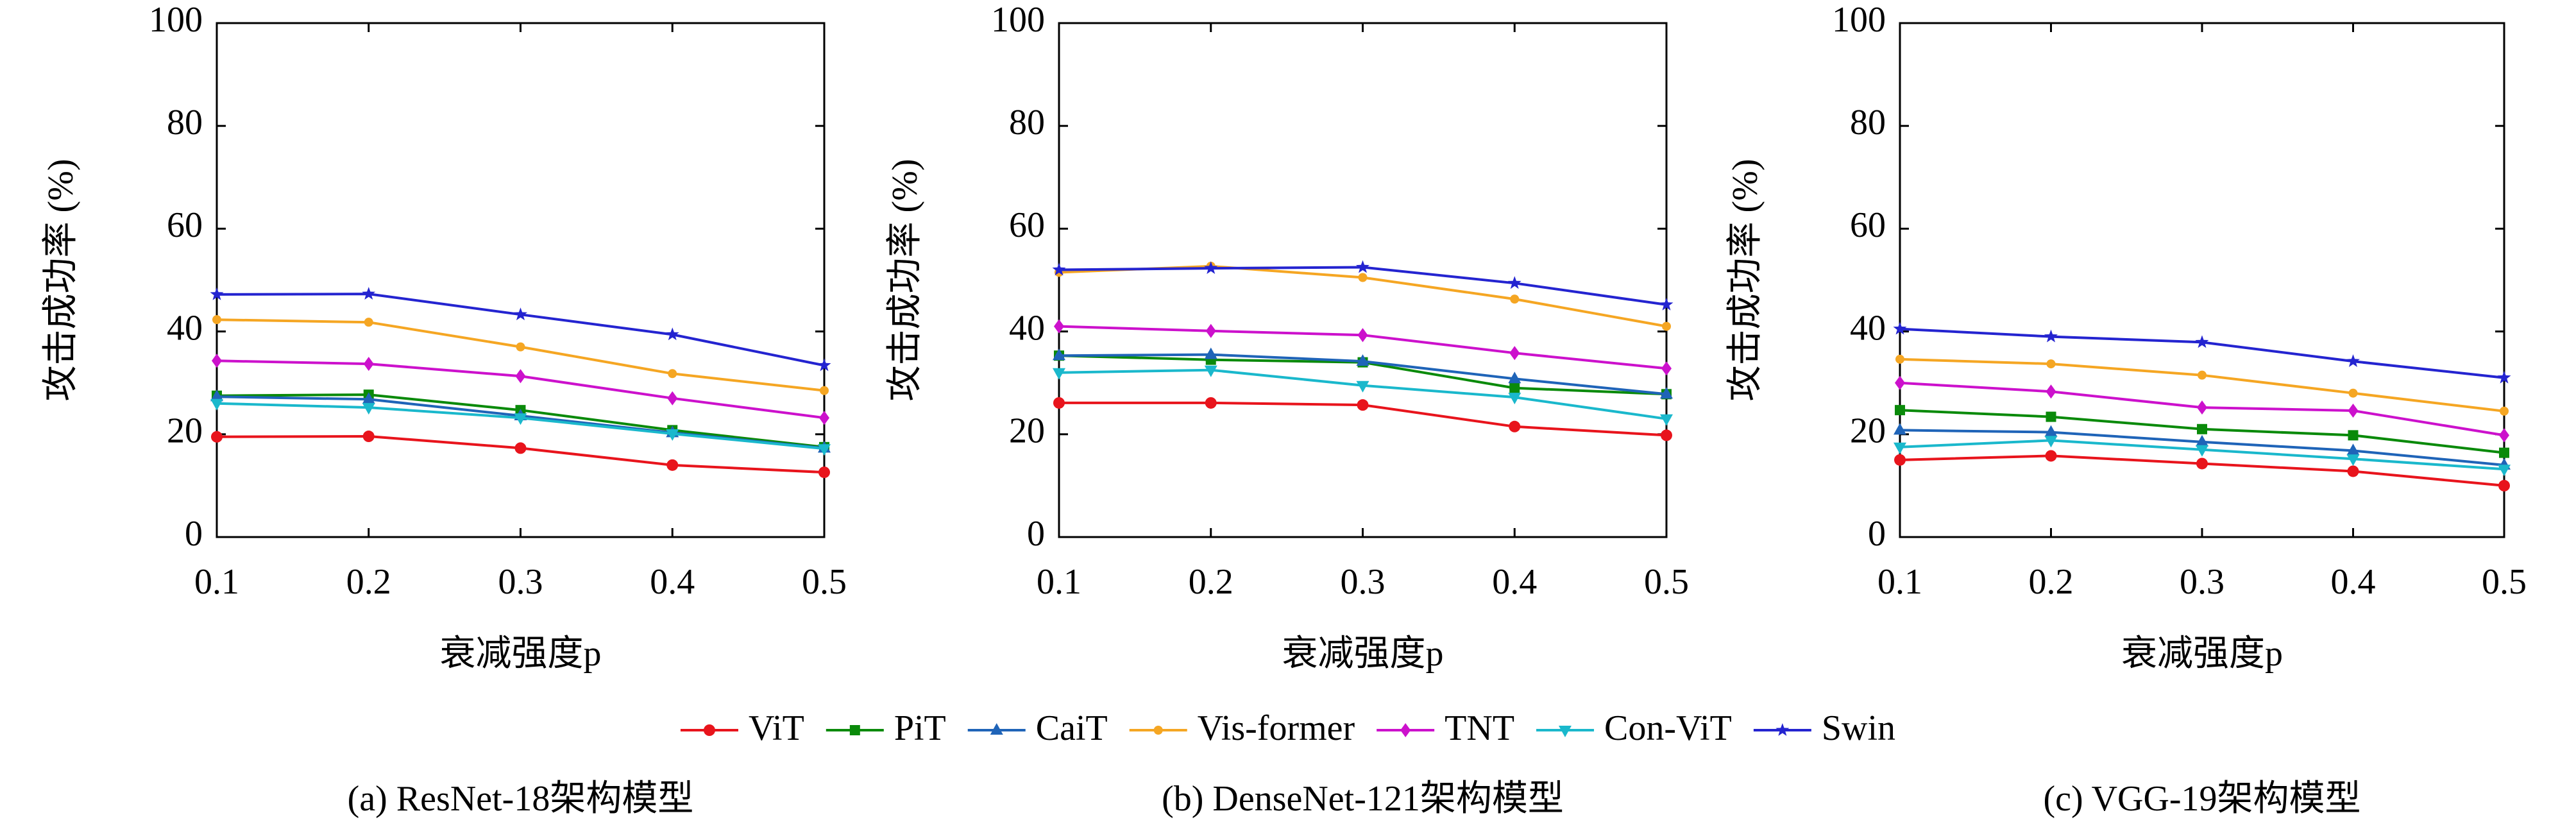  I want to click on x-tick-label: 0.4, so click(1514, 582).